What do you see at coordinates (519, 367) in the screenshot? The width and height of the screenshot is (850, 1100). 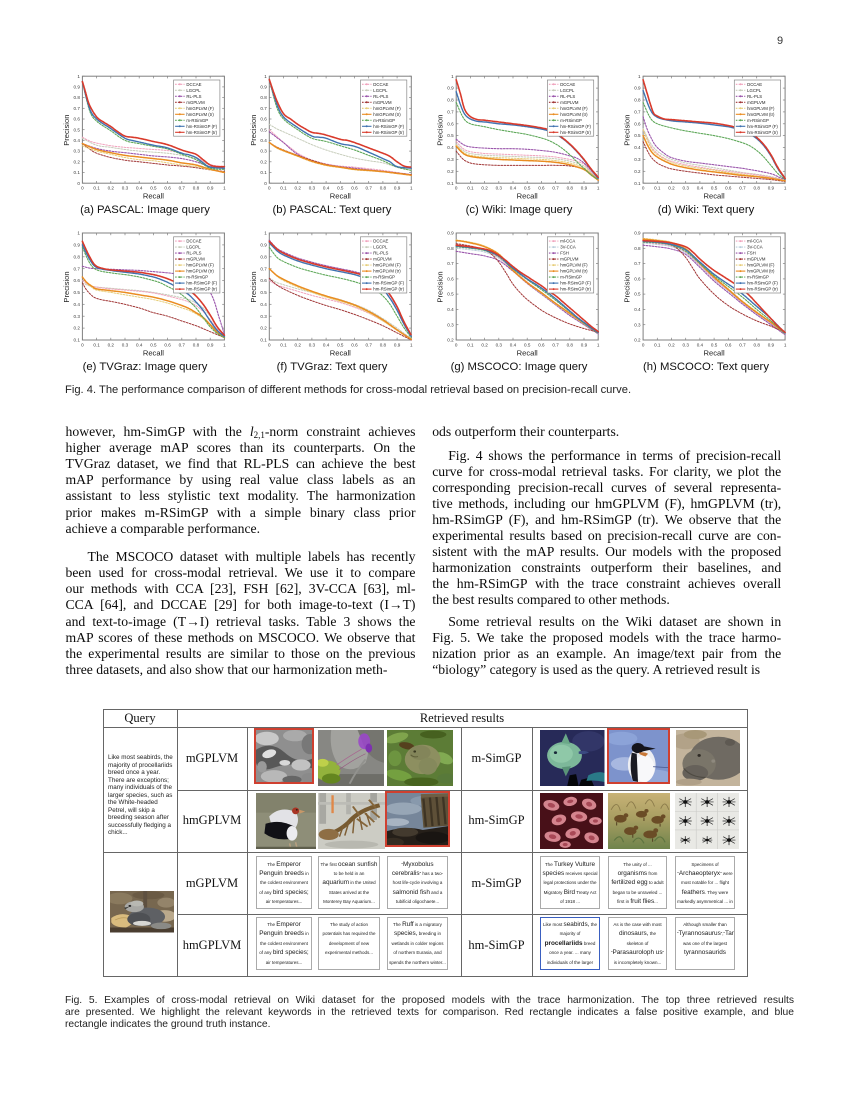 I see `svg-text: (g) MSCOCO: Image query` at bounding box center [519, 367].